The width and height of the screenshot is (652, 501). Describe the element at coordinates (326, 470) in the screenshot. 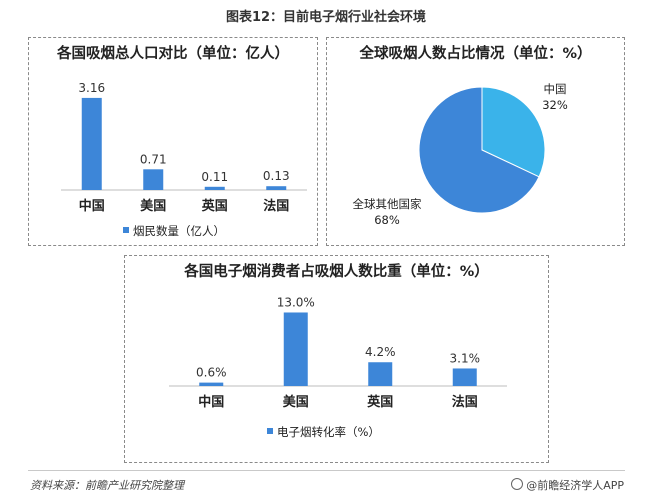

I see `footer-divider` at that location.